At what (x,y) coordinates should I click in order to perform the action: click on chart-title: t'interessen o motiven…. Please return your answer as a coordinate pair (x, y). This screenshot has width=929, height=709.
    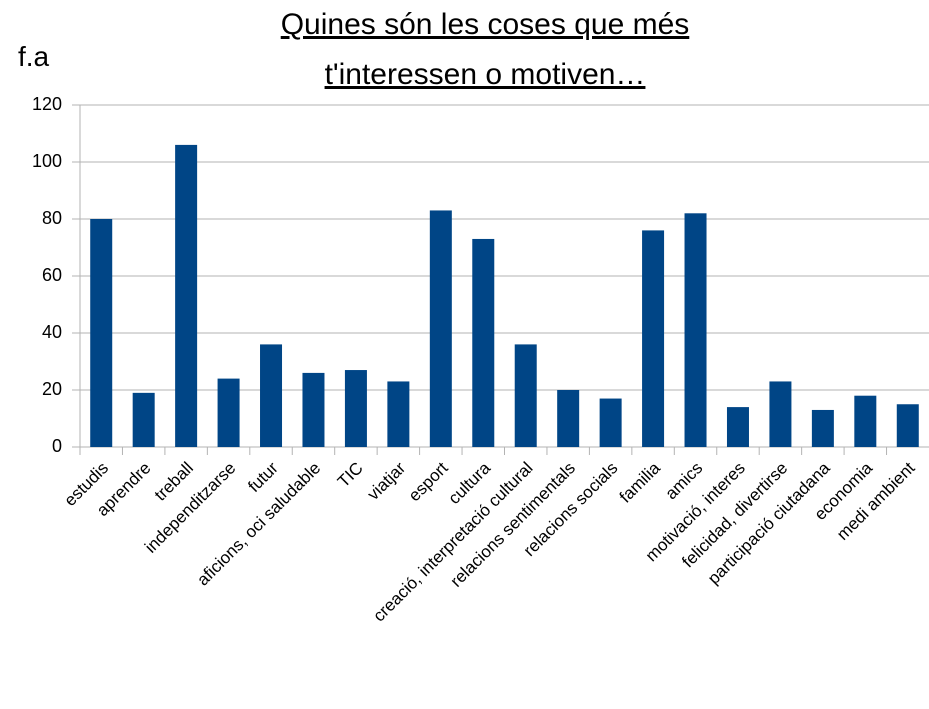
    Looking at the image, I should click on (485, 74).